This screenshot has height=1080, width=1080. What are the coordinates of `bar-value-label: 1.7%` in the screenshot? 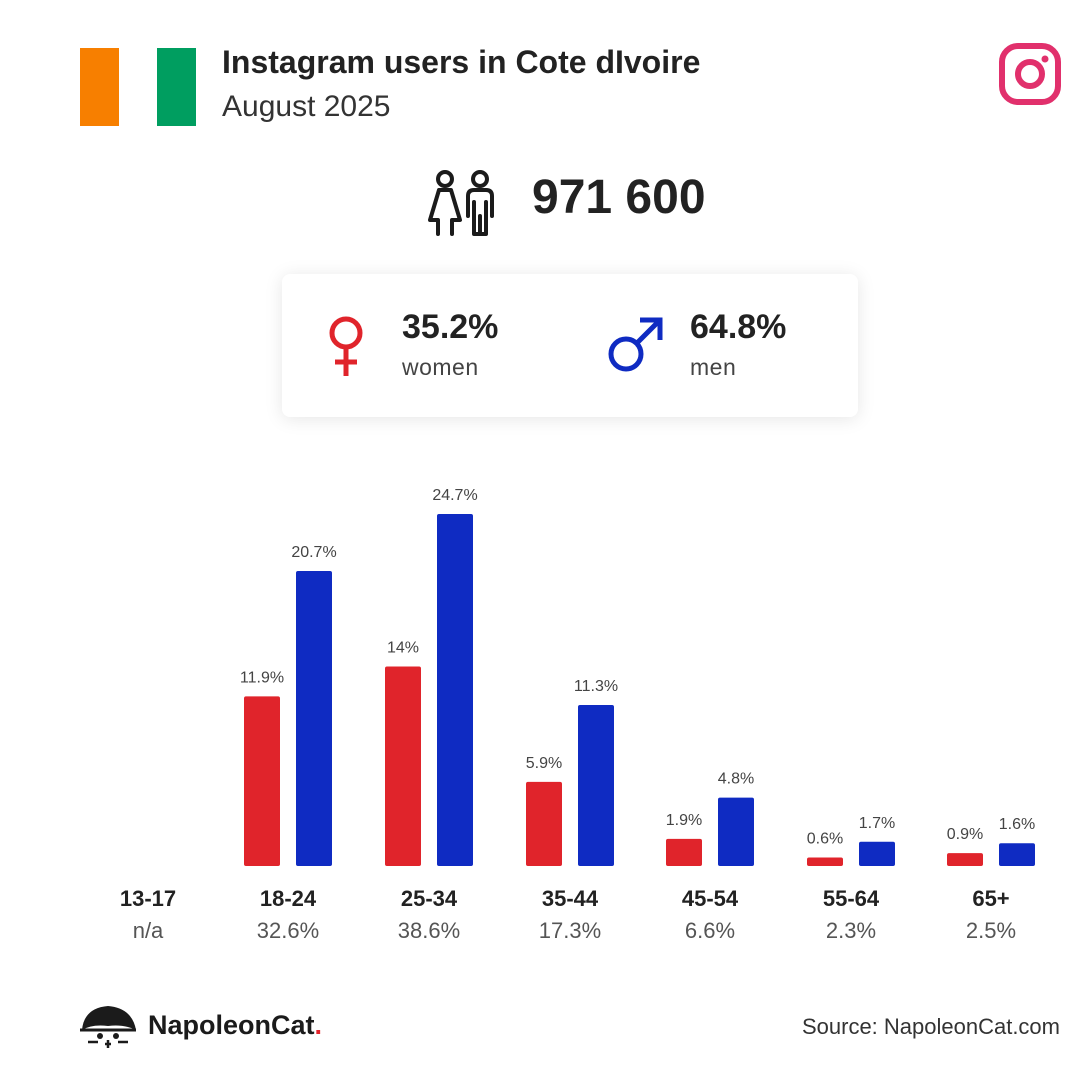 It's located at (877, 823).